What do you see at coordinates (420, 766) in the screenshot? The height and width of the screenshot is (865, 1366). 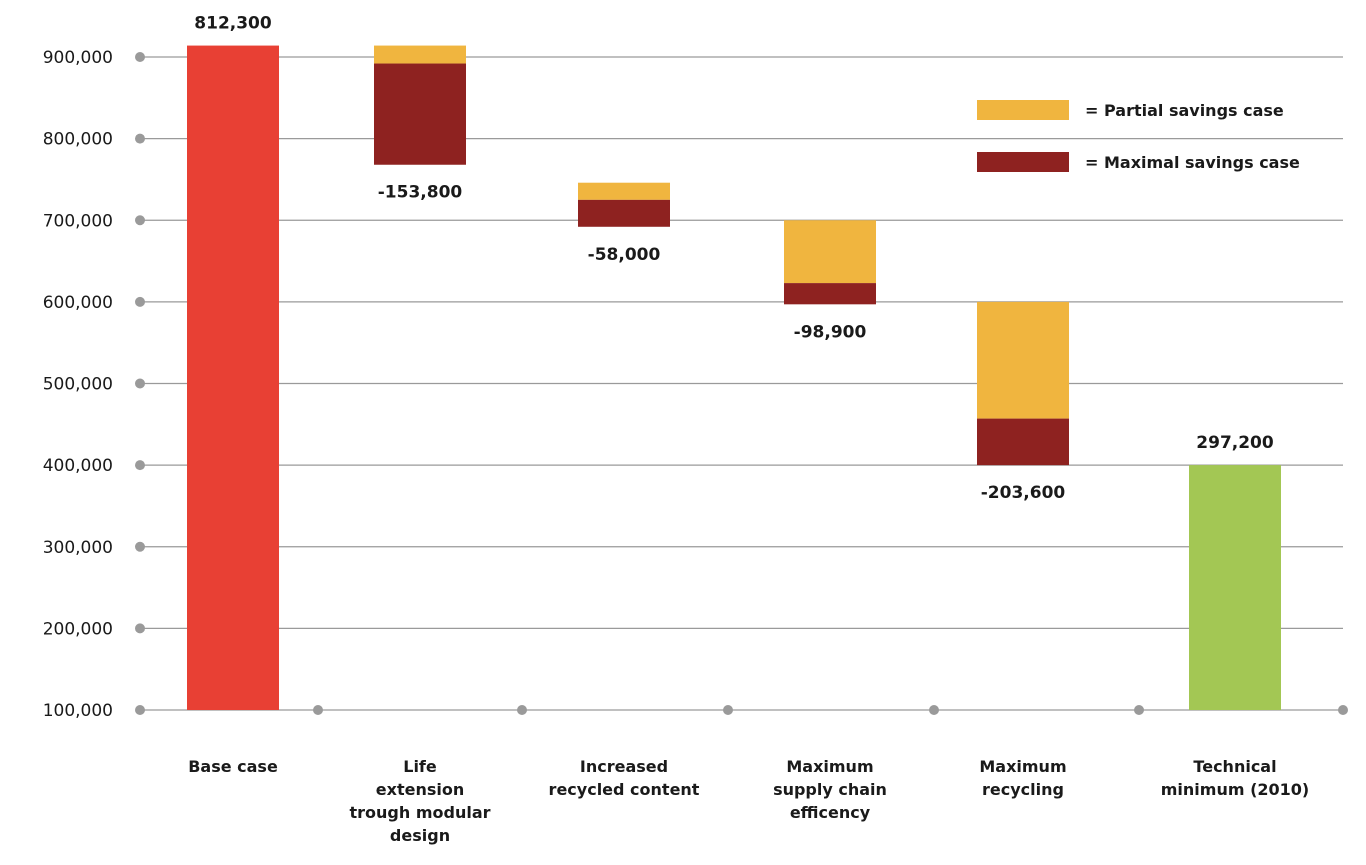 I see `category-label-line: Life` at bounding box center [420, 766].